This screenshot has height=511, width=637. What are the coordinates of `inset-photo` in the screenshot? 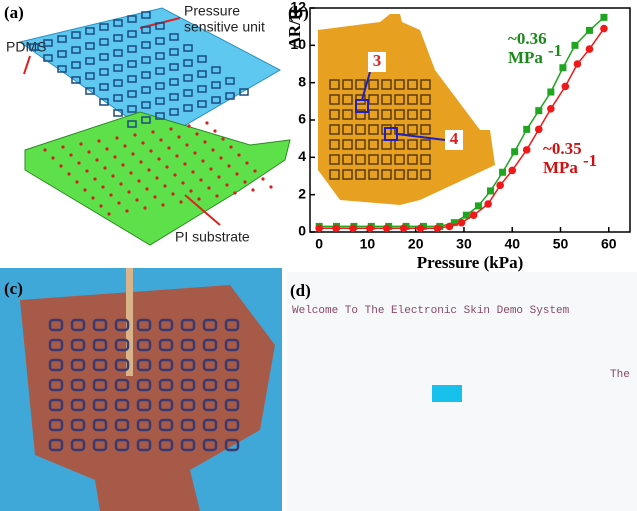 It's located at (406, 109).